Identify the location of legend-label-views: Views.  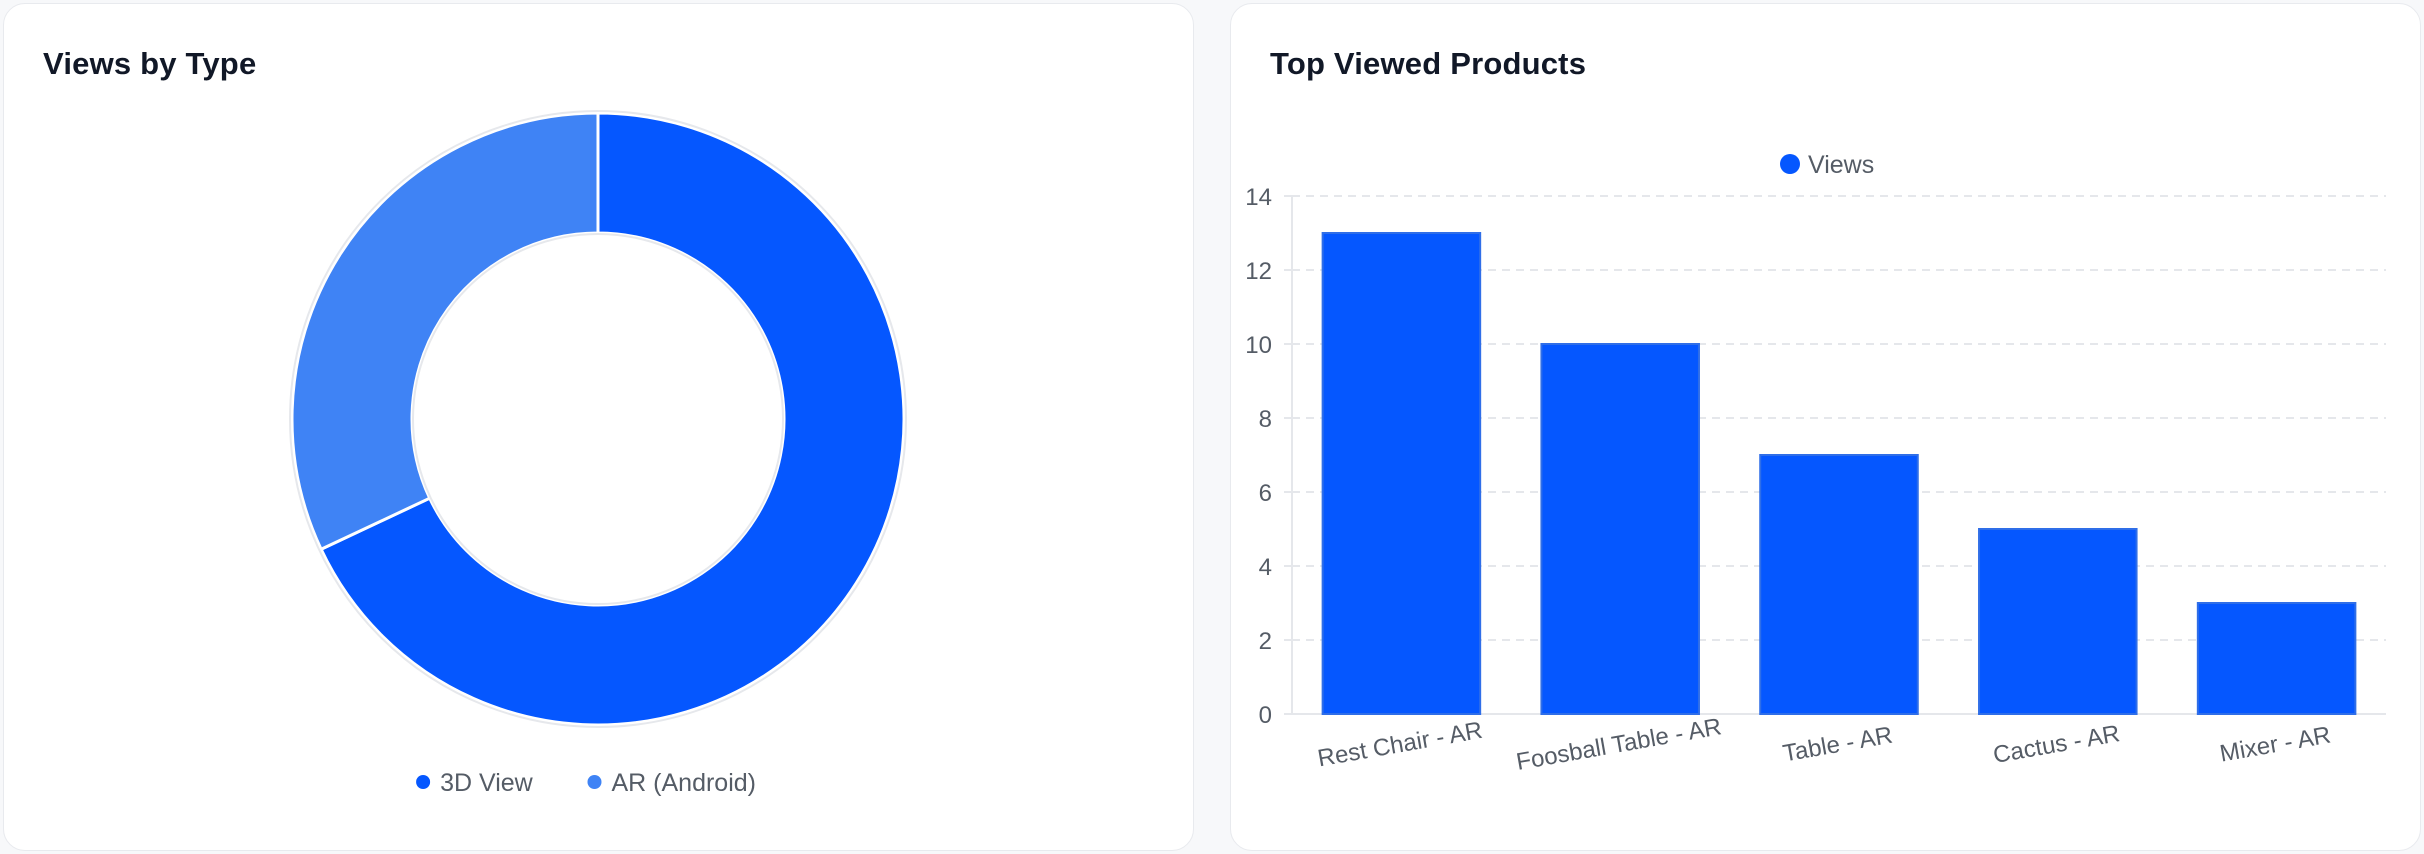
(1841, 165).